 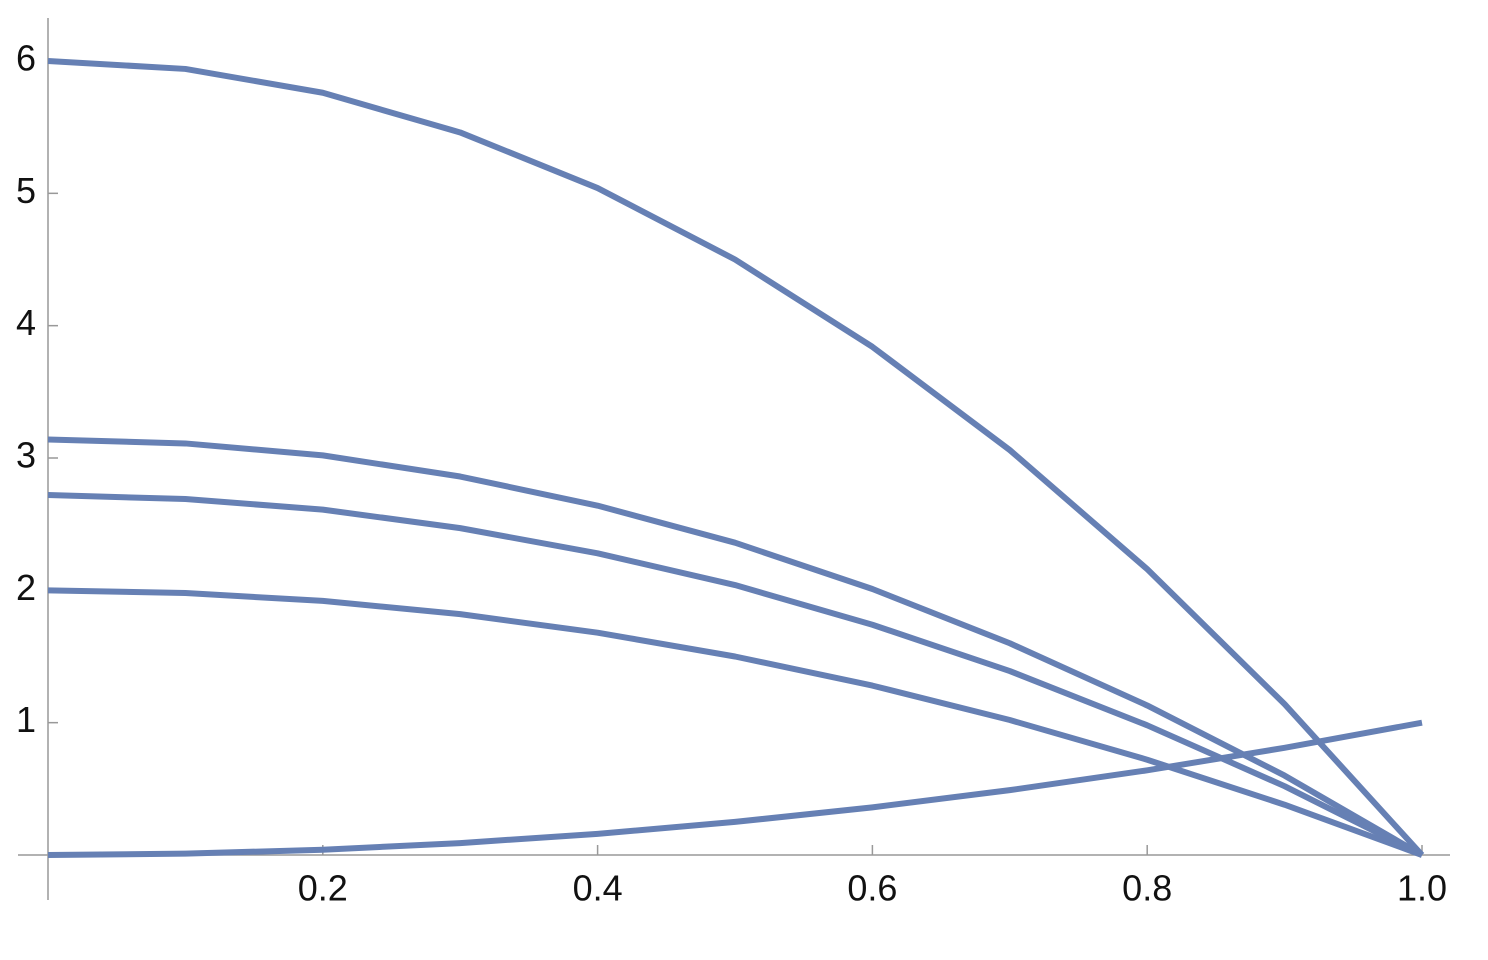 I want to click on y-tick-label: 6, so click(x=26, y=58).